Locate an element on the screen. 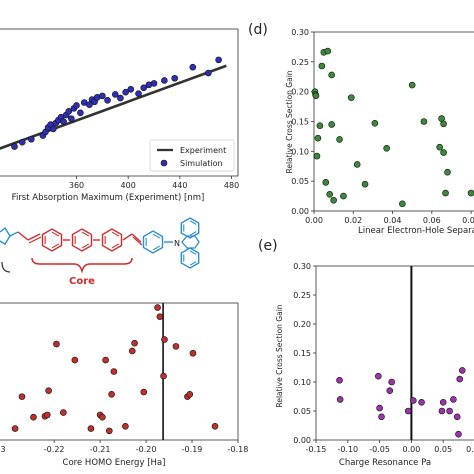 The height and width of the screenshot is (474, 474). x-tick-label: -0.20 is located at coordinates (146, 449).